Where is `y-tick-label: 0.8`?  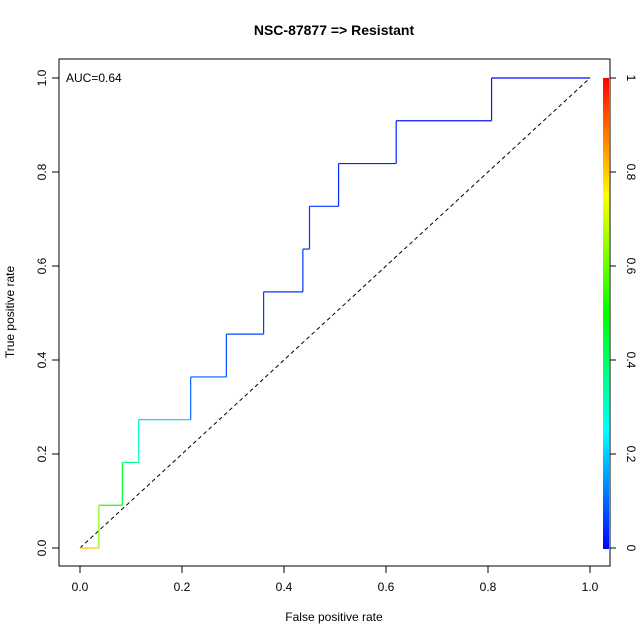
y-tick-label: 0.8 is located at coordinates (42, 171).